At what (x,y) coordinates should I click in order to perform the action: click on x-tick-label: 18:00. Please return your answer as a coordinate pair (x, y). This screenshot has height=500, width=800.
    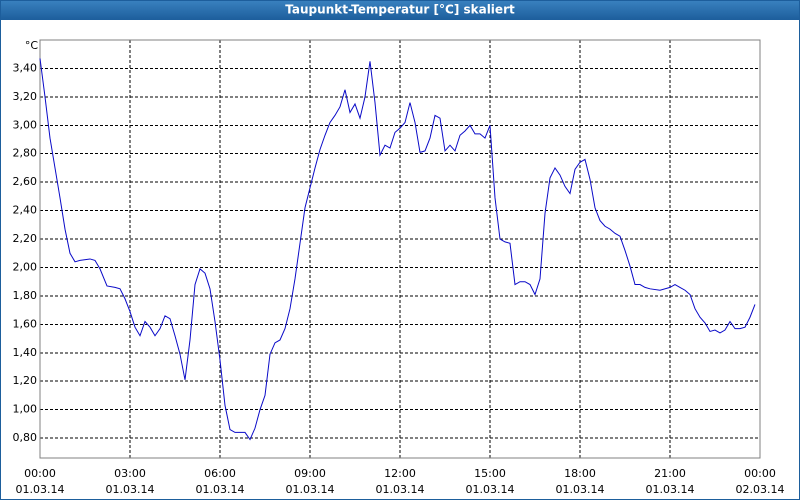
    Looking at the image, I should click on (580, 473).